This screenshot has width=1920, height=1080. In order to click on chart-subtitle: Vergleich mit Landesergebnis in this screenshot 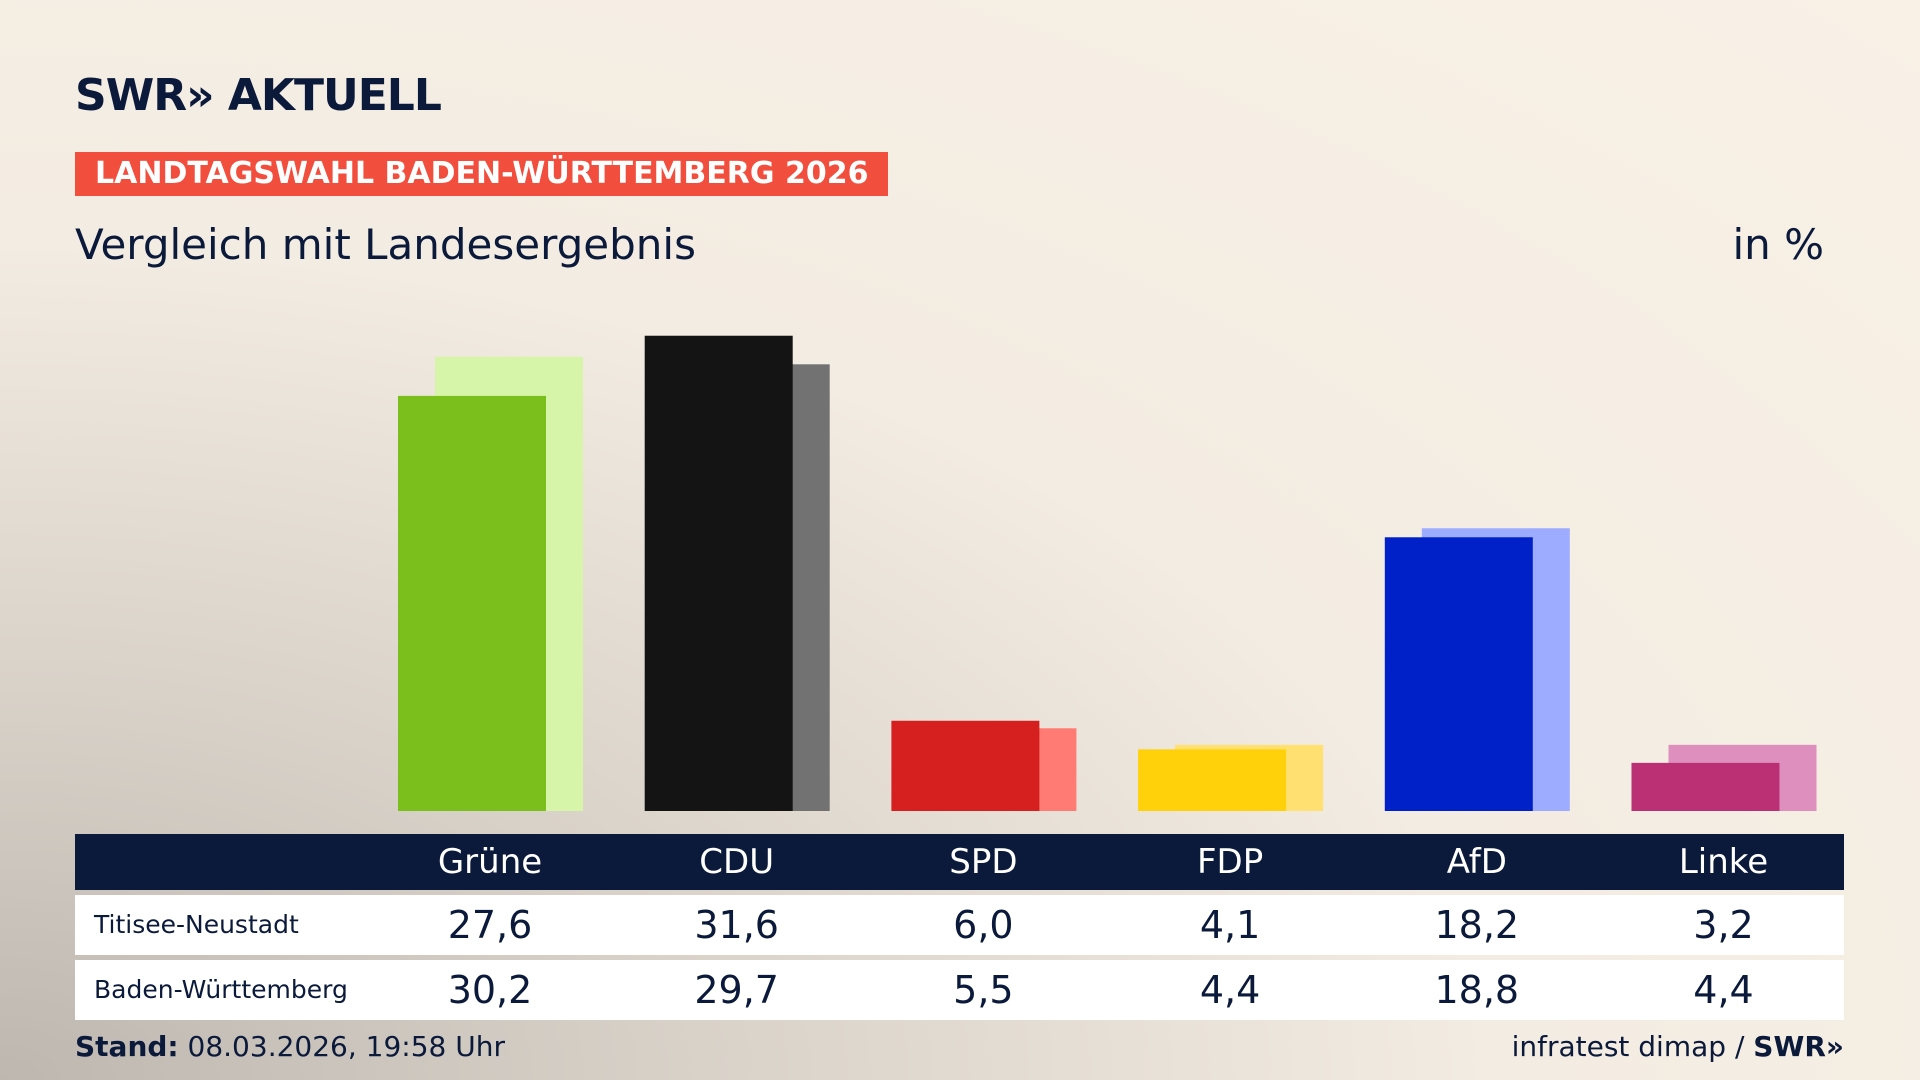, I will do `click(385, 244)`.